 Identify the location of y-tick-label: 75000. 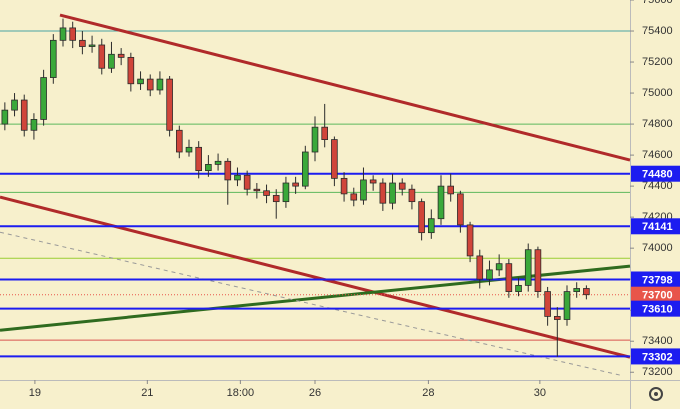
(657, 93).